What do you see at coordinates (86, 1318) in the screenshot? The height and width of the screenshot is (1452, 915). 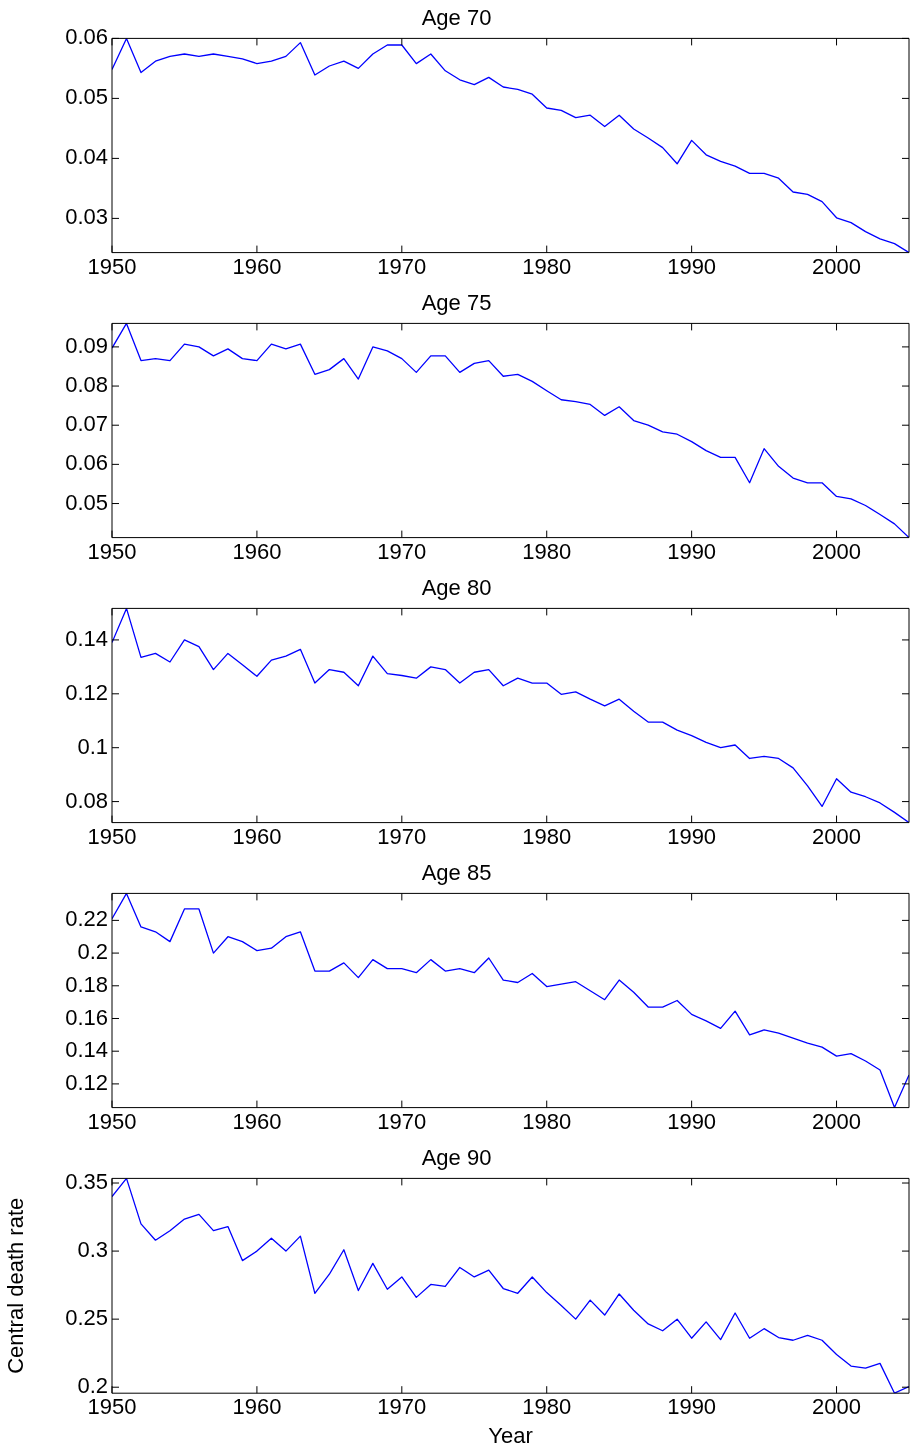 I see `y-tick-label: 0.25` at bounding box center [86, 1318].